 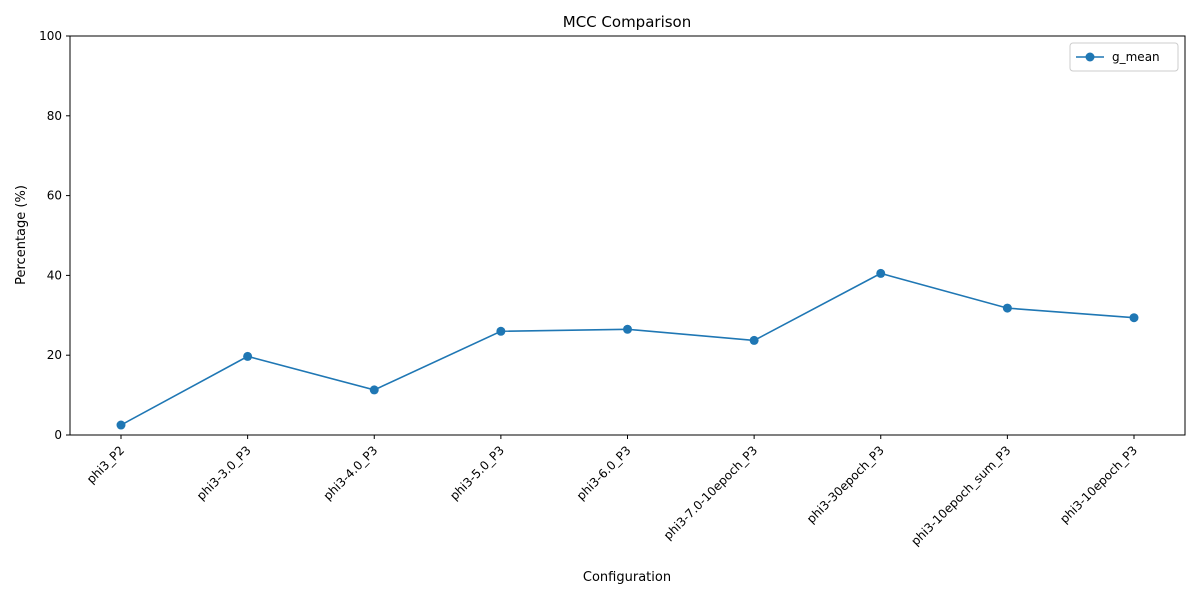 I want to click on y-tick-label: 60, so click(x=54, y=196).